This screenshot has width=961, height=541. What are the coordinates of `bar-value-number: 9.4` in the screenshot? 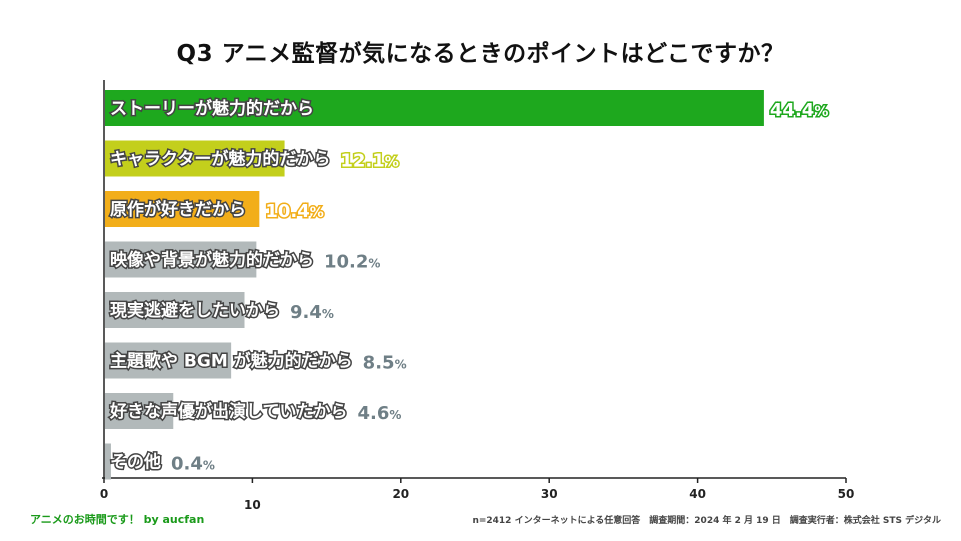 It's located at (306, 312).